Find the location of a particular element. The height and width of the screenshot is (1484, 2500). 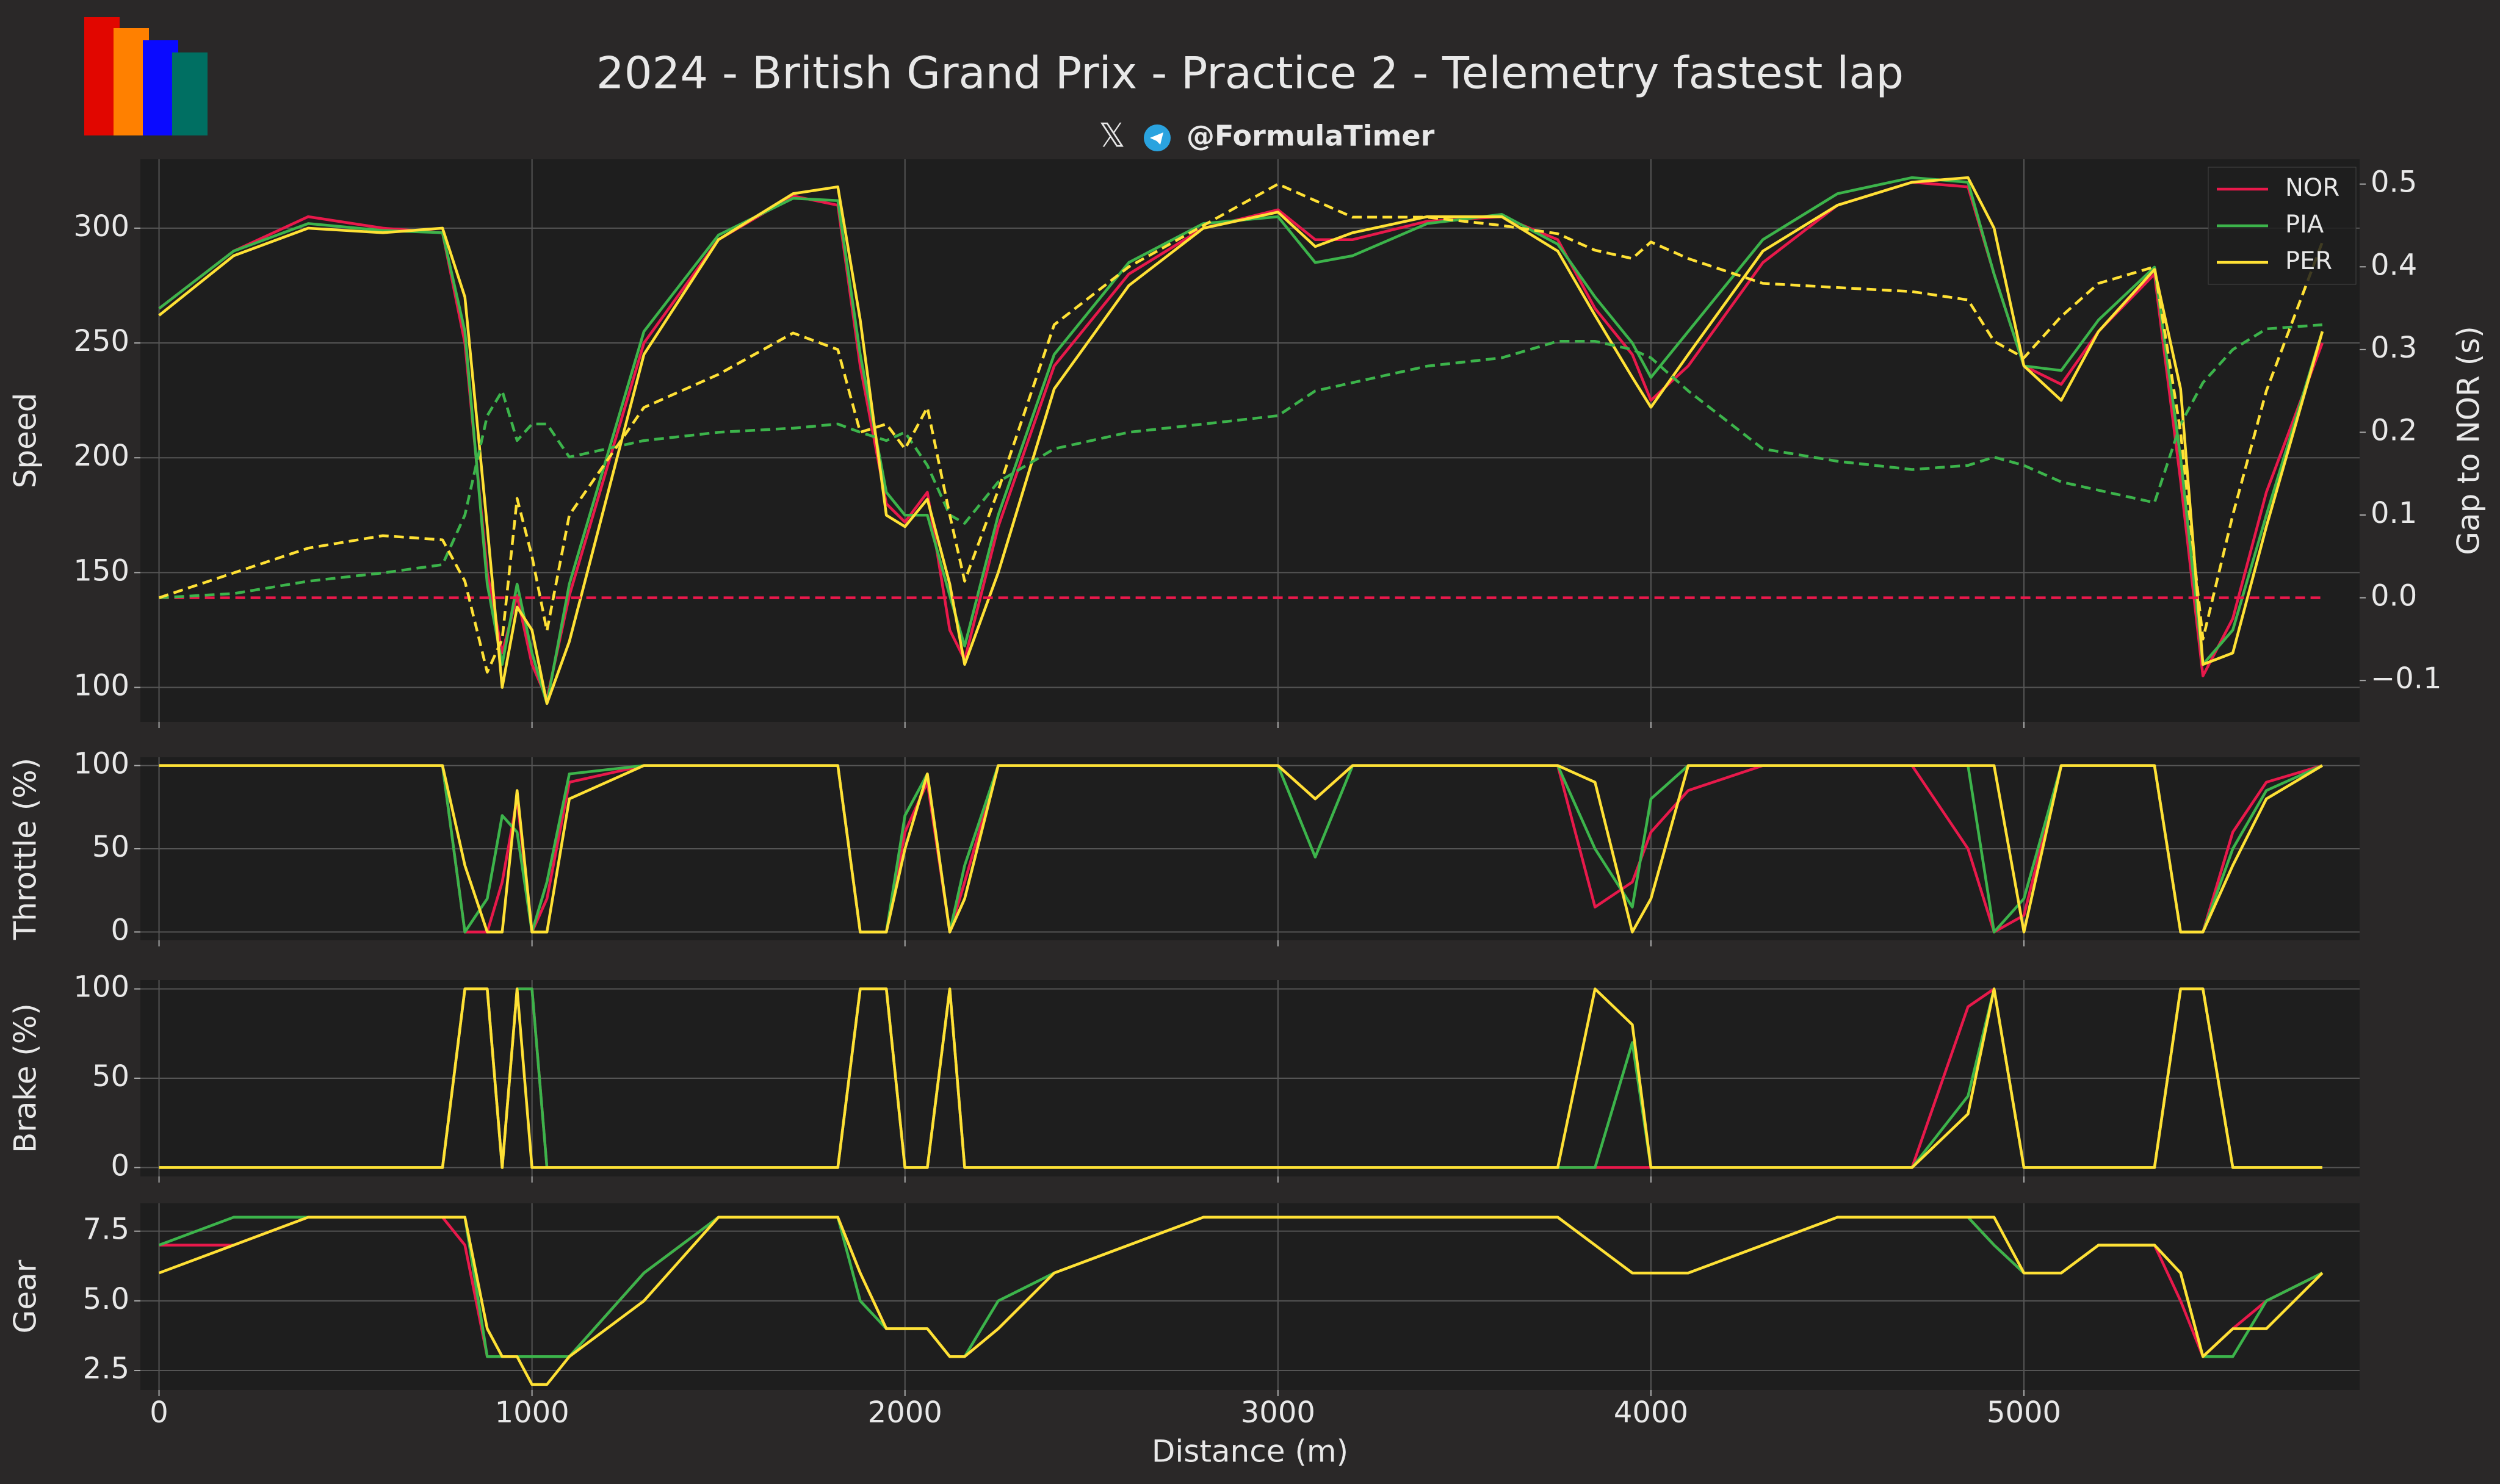

y-tick-label: 250 is located at coordinates (101, 341).